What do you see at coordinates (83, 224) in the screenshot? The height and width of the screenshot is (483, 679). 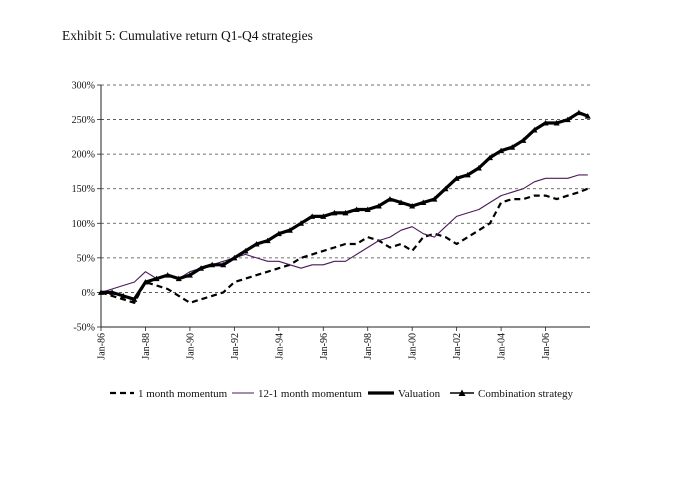 I see `y-tick-label: 100%` at bounding box center [83, 224].